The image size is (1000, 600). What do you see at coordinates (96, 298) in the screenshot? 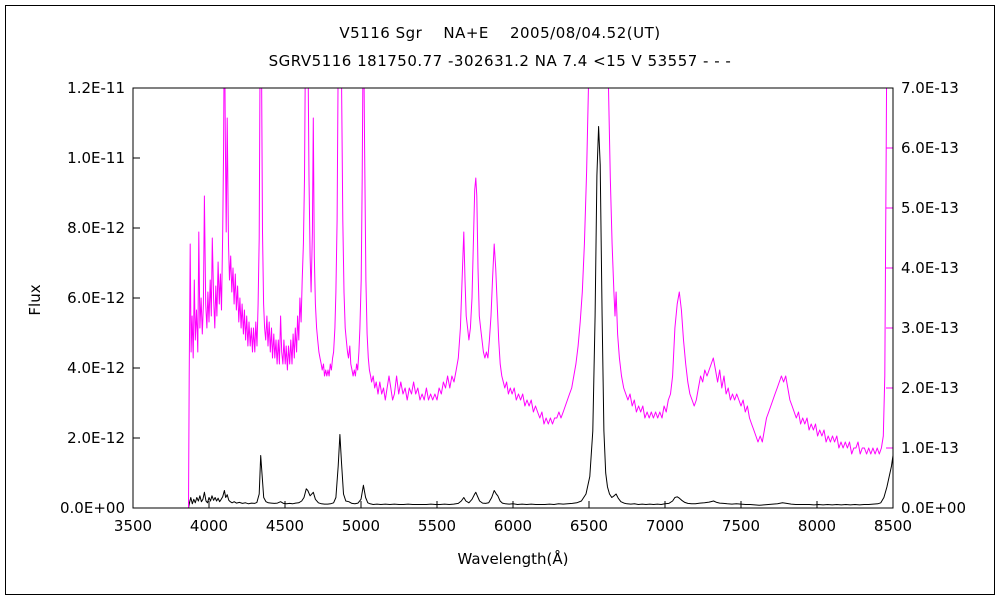
I see `left-tick-label: 6.0E-12` at bounding box center [96, 298].